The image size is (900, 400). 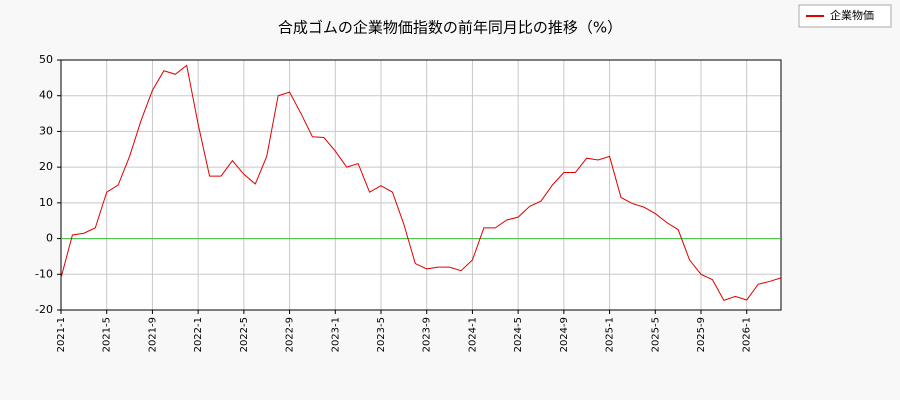 I want to click on x-tick-label: 2023-5, so click(x=381, y=334).